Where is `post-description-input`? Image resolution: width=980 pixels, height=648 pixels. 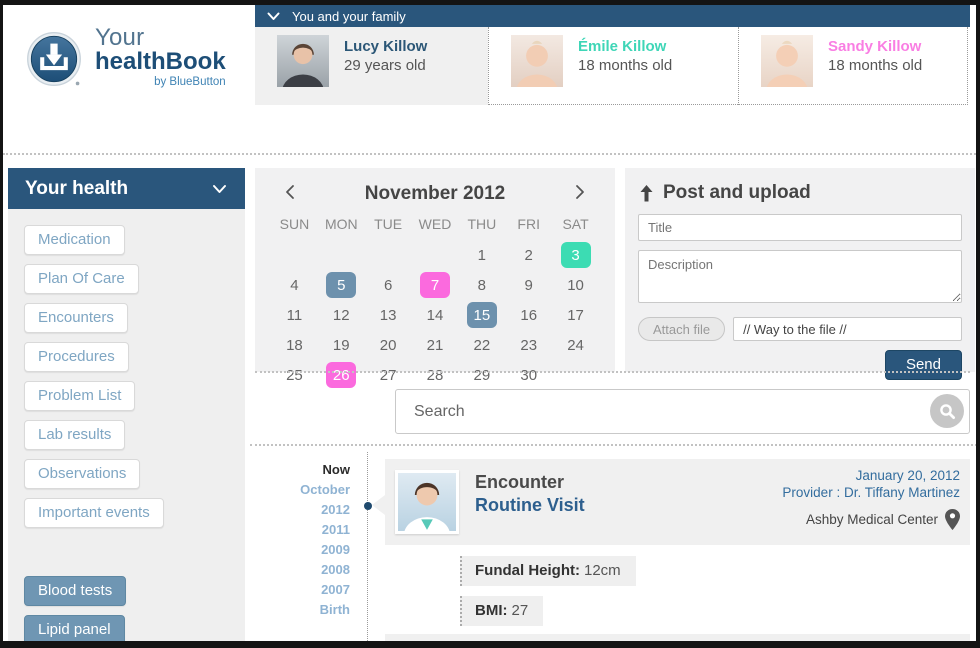 post-description-input is located at coordinates (800, 276).